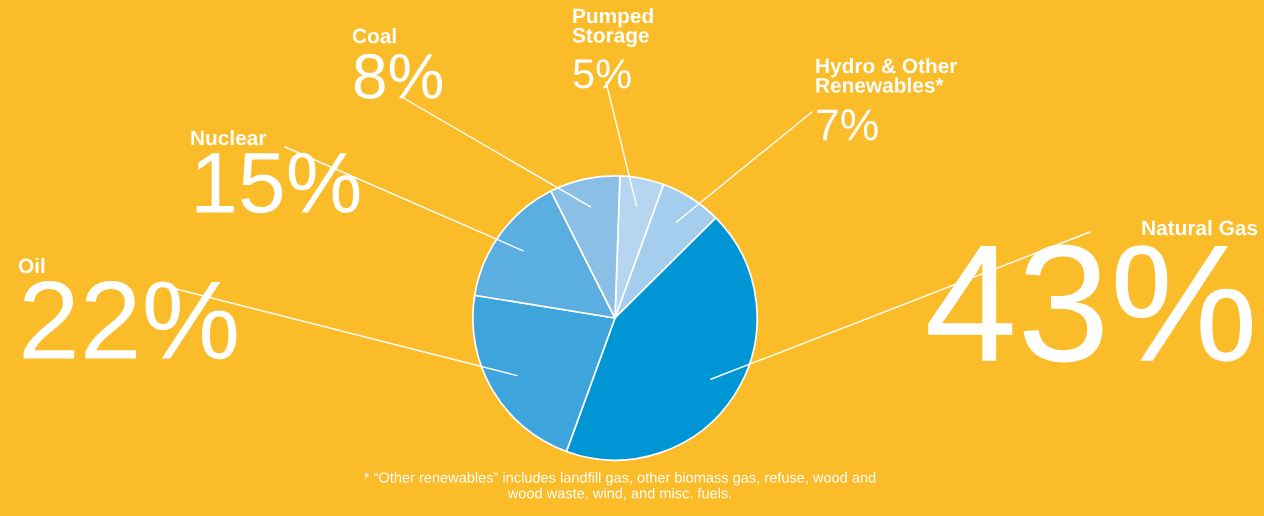 The width and height of the screenshot is (1264, 516). Describe the element at coordinates (612, 27) in the screenshot. I see `slice-label: Pumped Storage` at that location.